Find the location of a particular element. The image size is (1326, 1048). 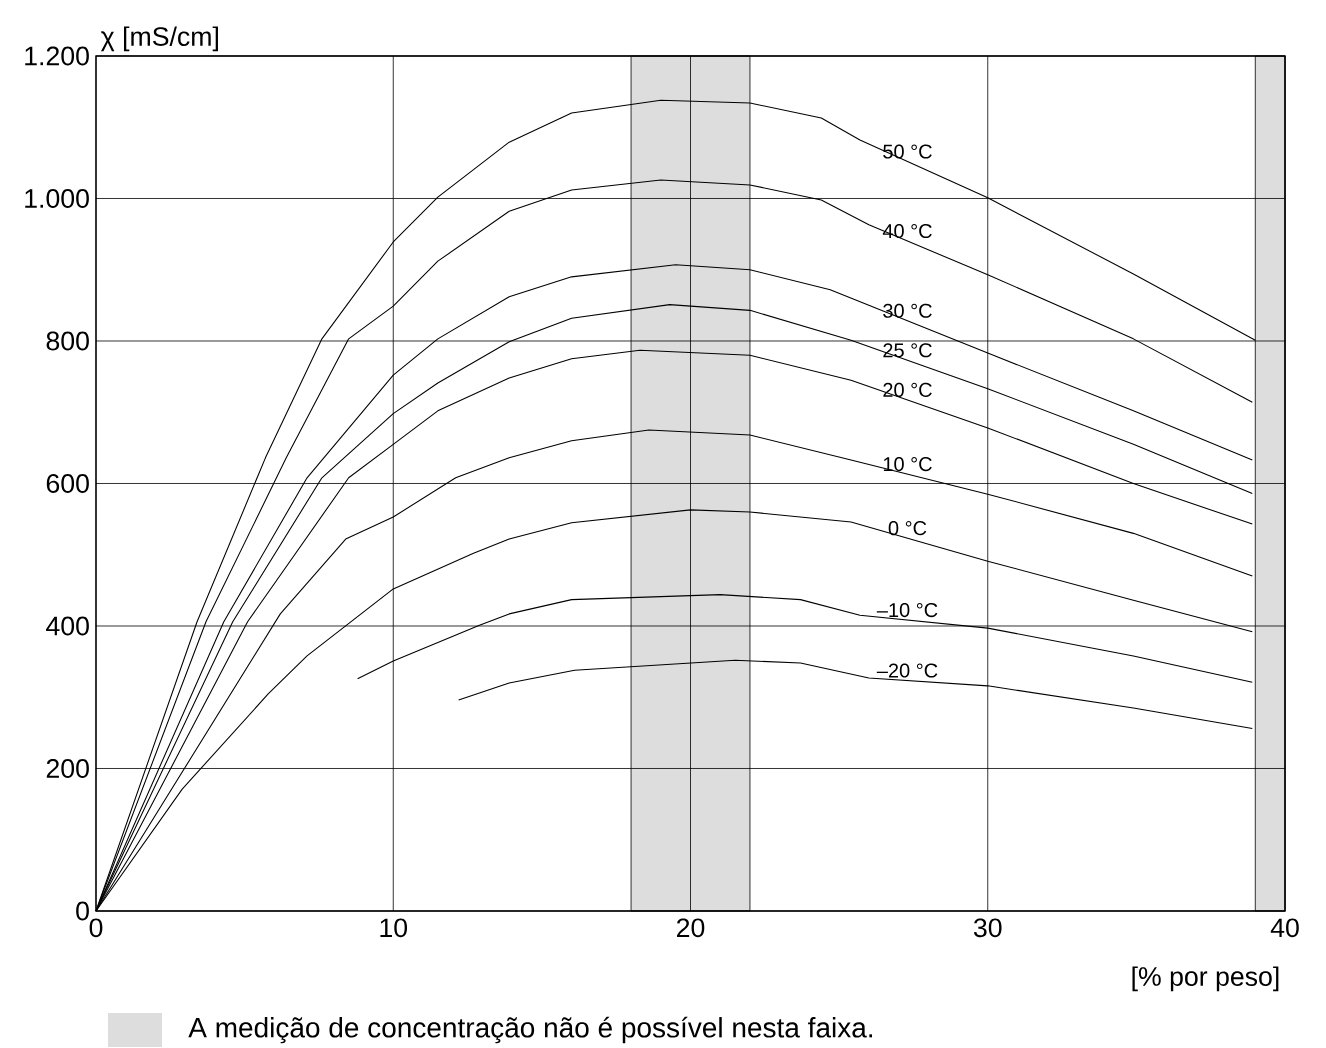

series-label: 20 °C is located at coordinates (907, 389).